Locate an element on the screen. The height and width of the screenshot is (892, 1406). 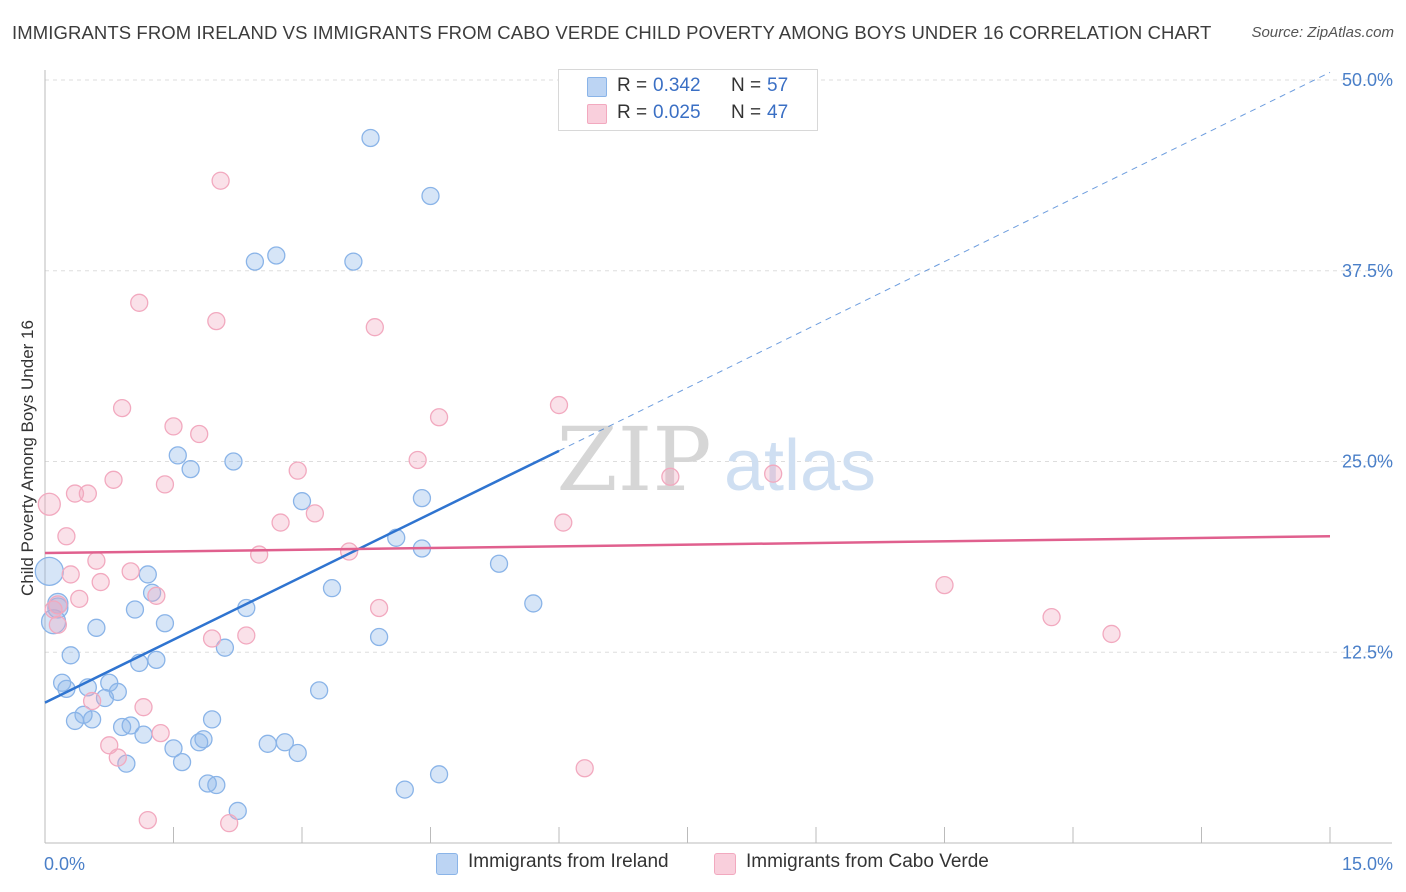
series-legend-cabo-verde: Immigrants from Cabo Verde is located at coordinates (867, 861).